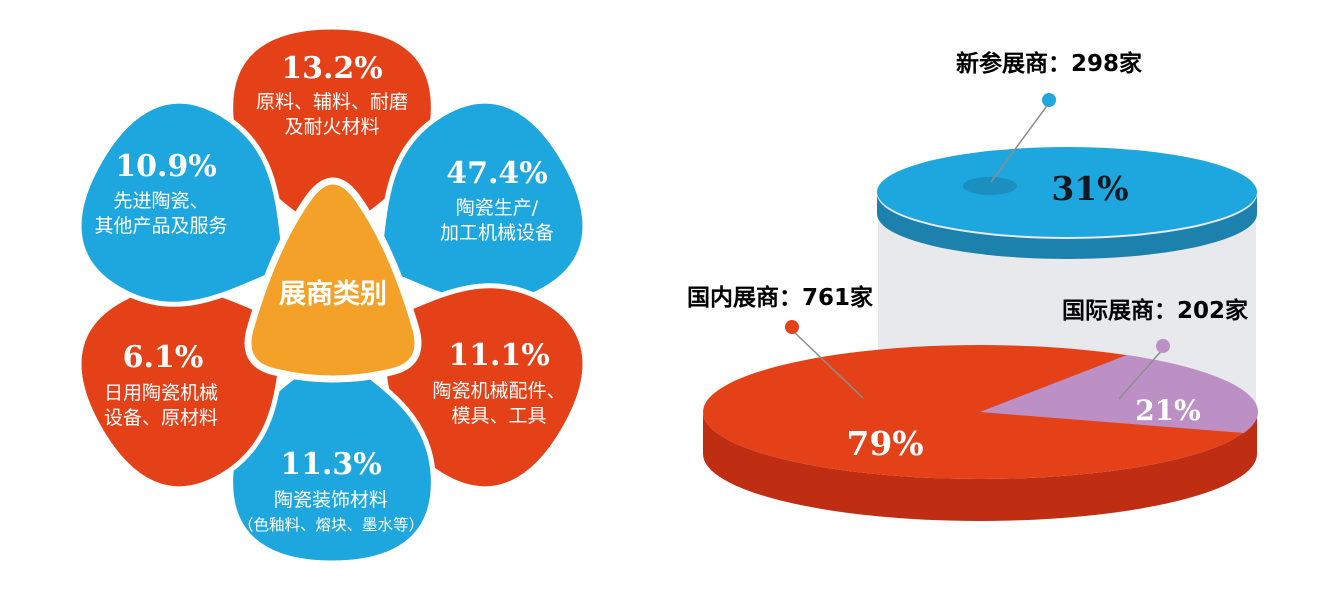  I want to click on petal-bottom-right-pct: 11.1%, so click(499, 355).